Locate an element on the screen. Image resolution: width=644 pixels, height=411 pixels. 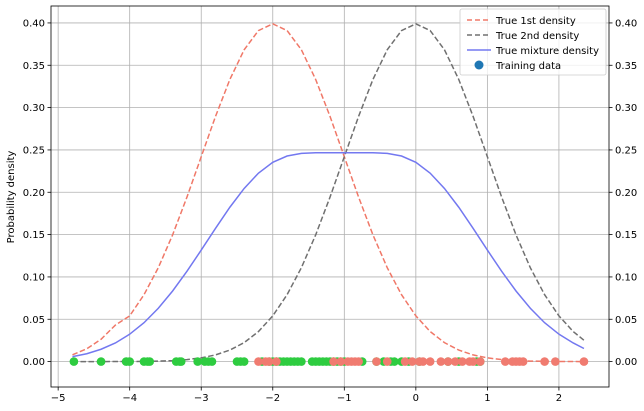
x-tick-label: 2 is located at coordinates (559, 398).